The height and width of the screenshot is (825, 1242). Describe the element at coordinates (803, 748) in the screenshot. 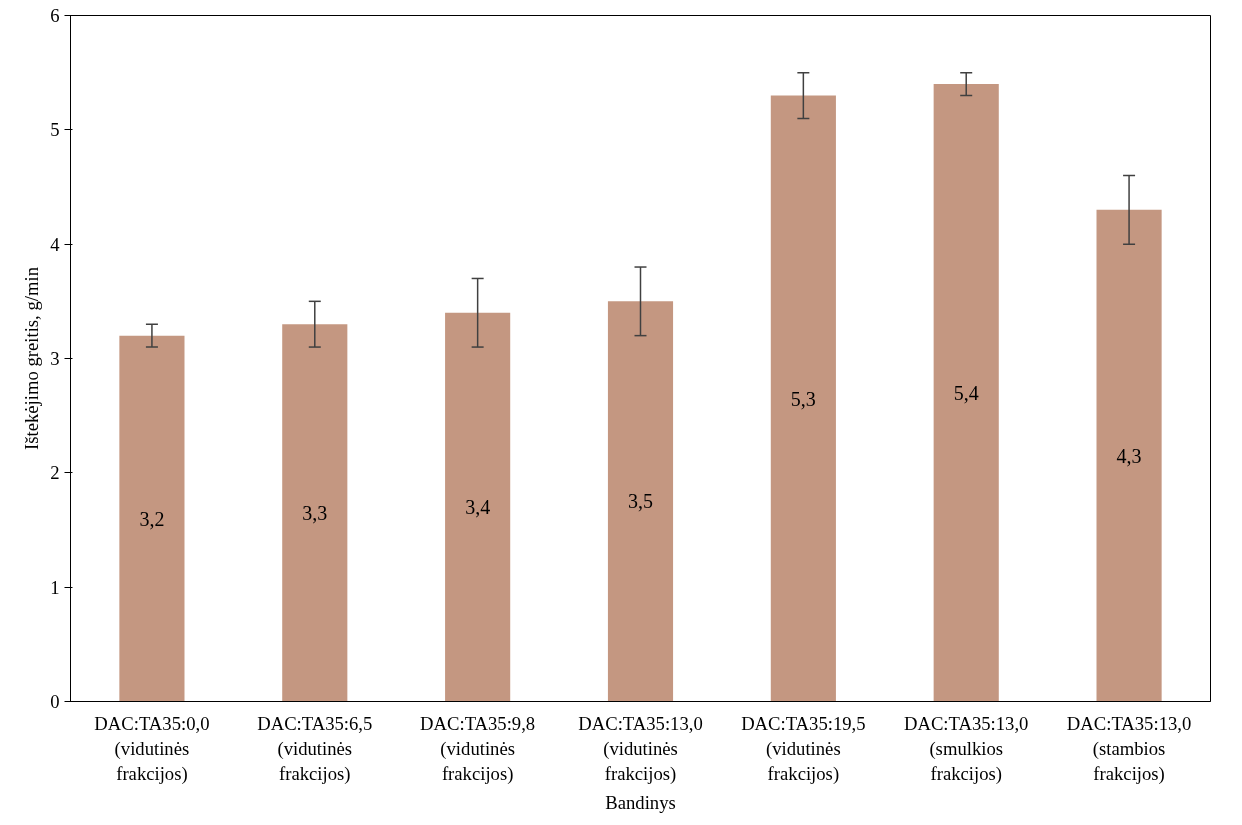

I see `x-tick-label: DAC:TA35:19,5 (vidutinės frakcijos)` at that location.